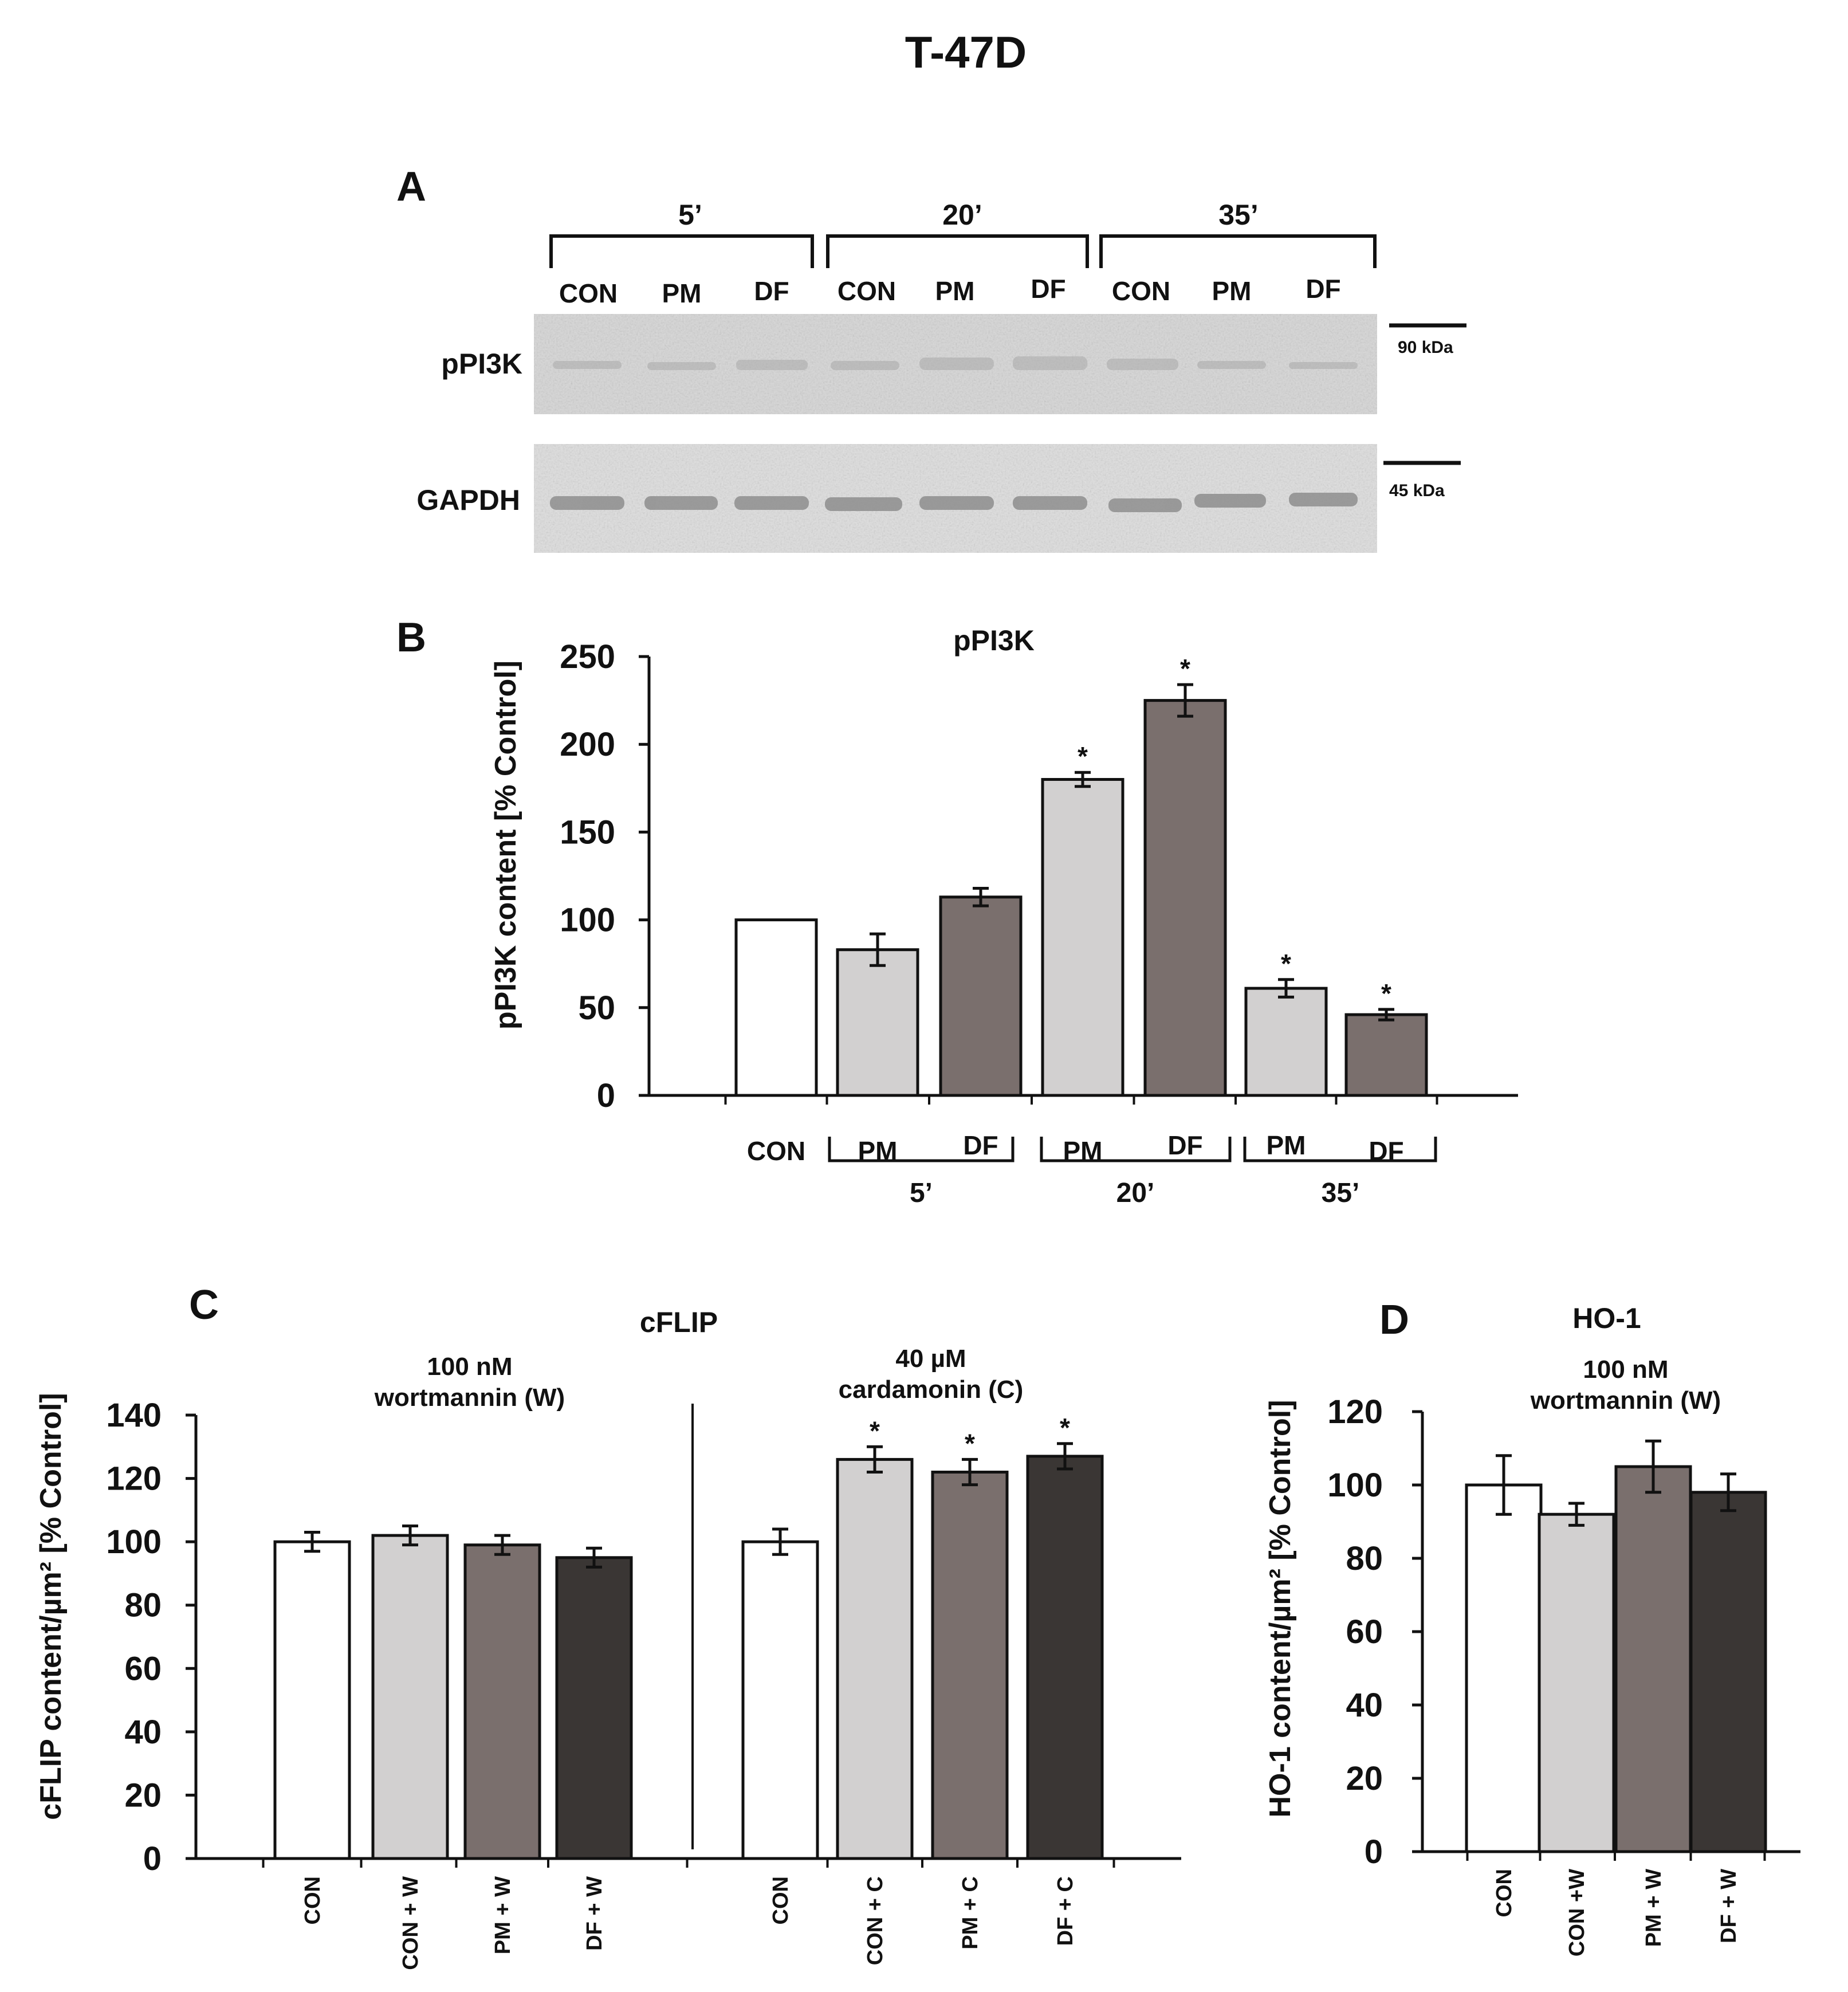  I want to click on y-tick-label: 140, so click(134, 1415).